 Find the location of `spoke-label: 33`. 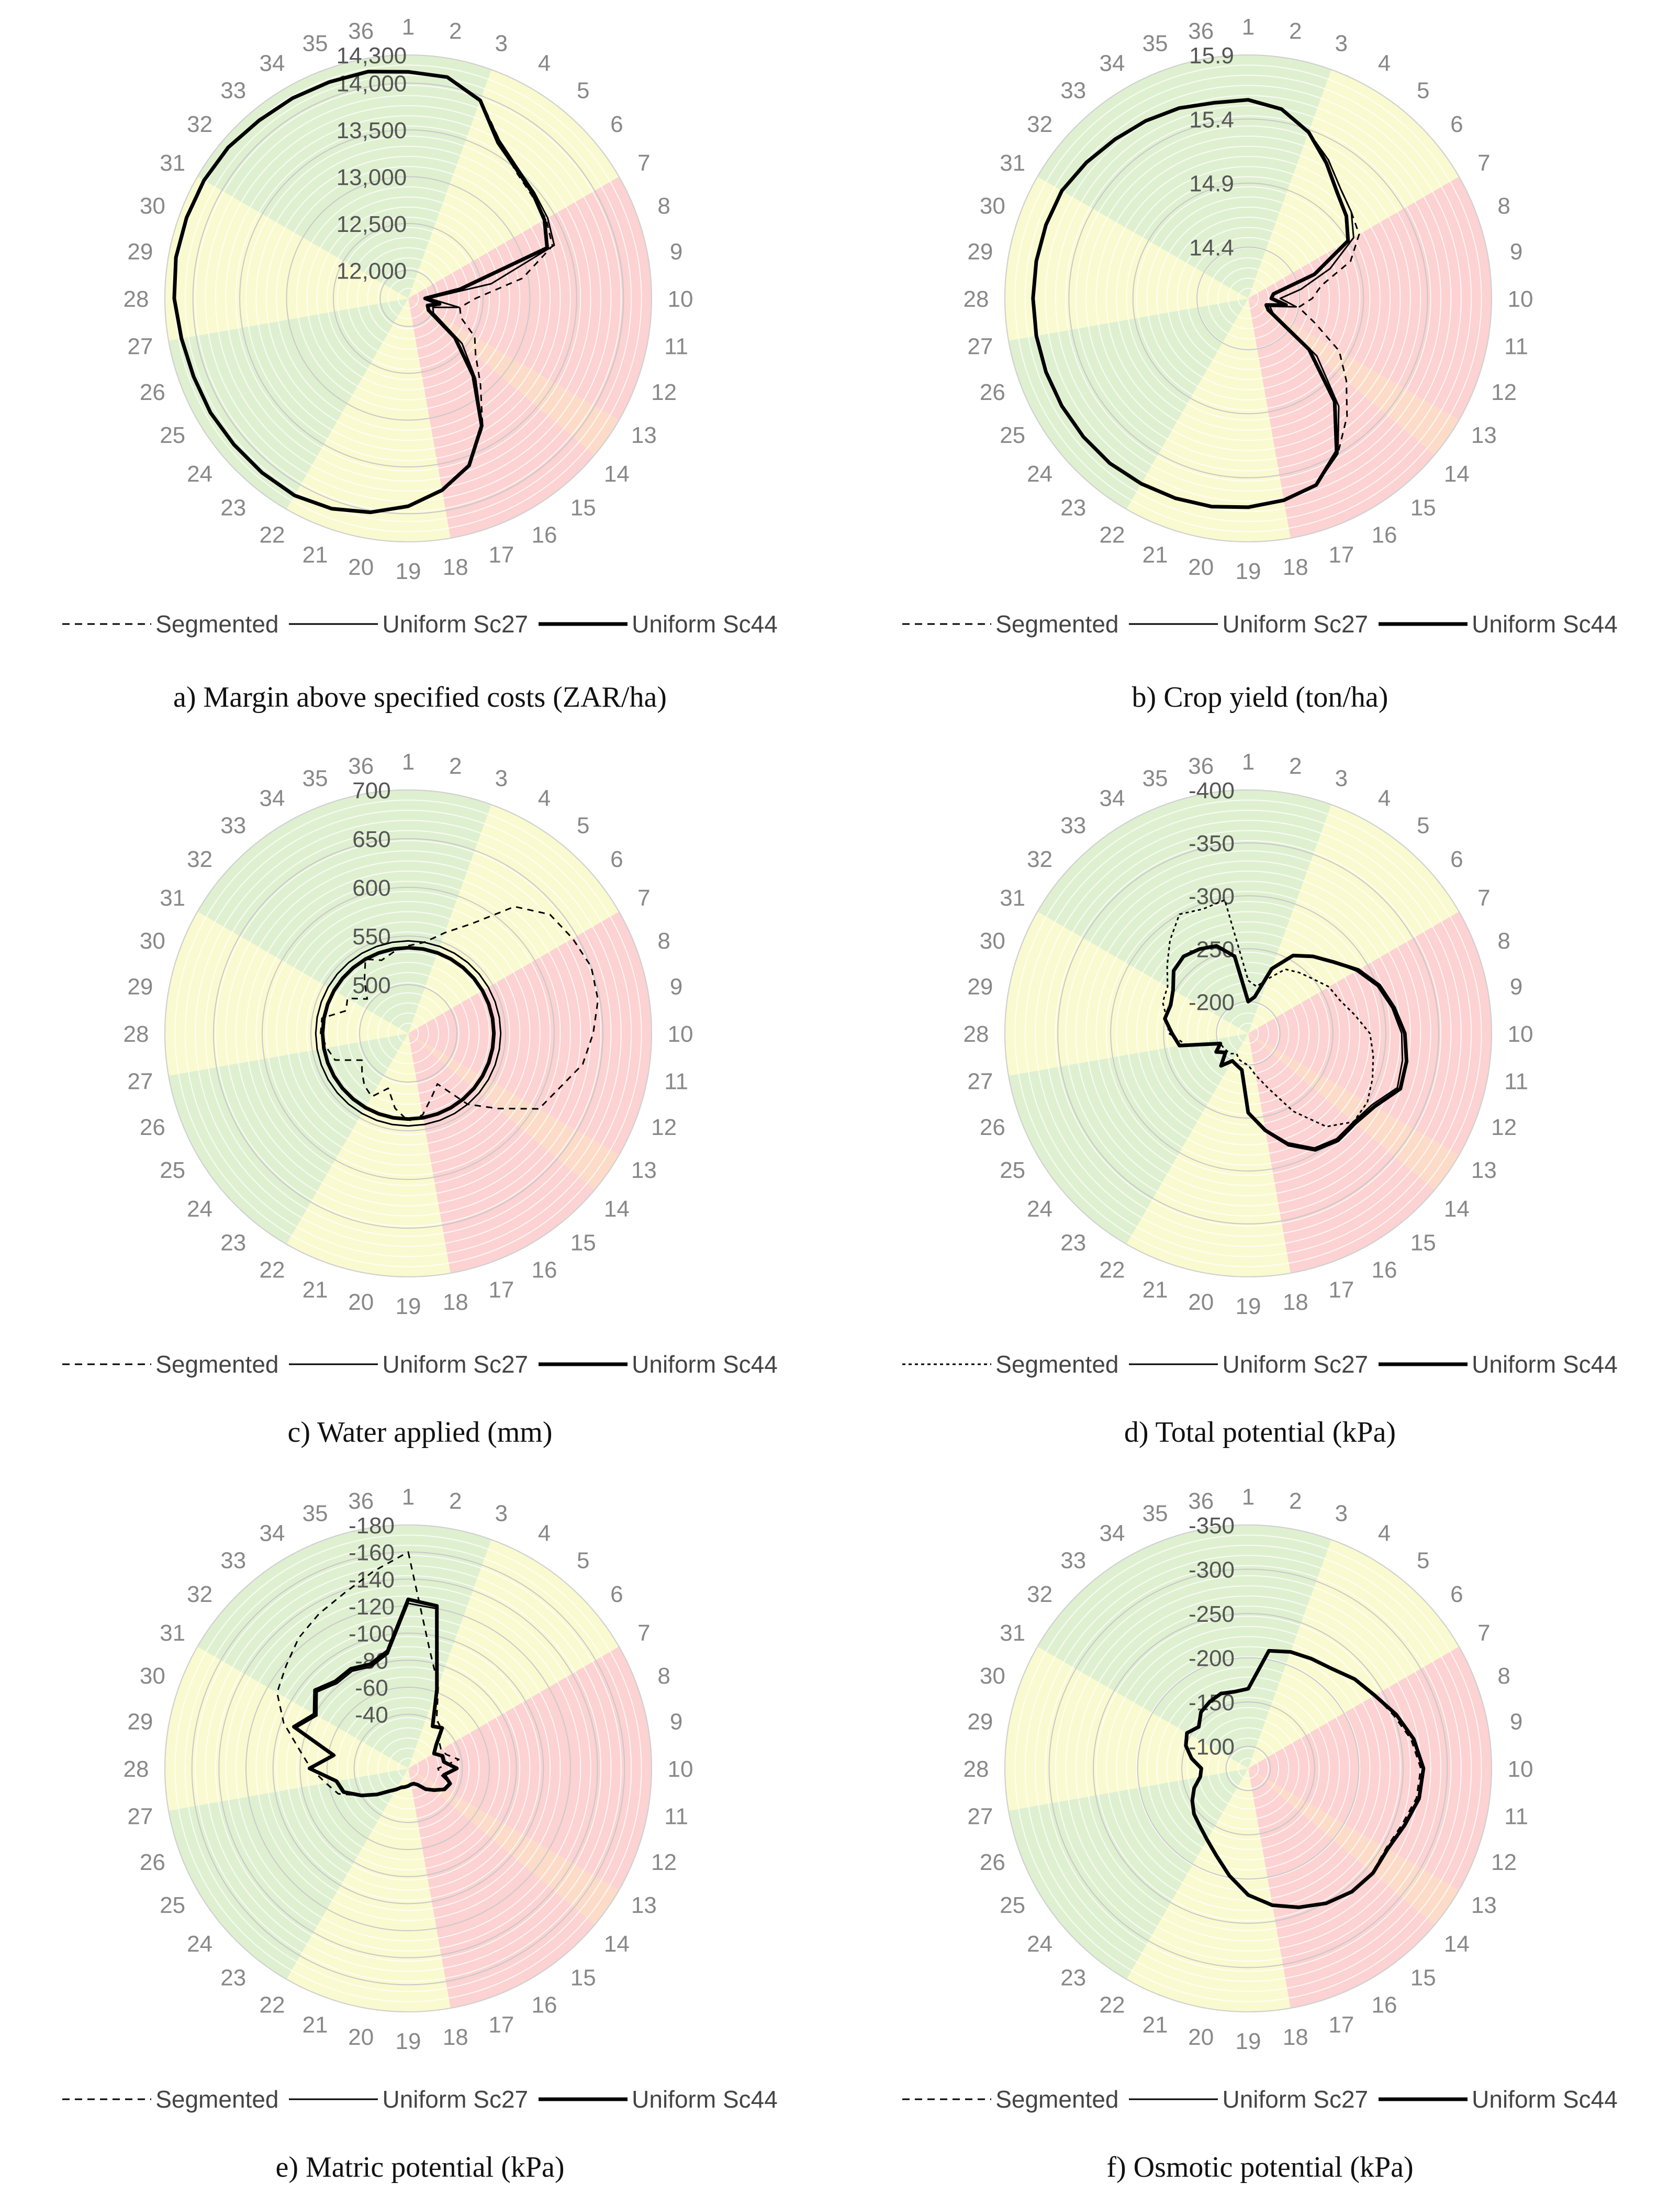

spoke-label: 33 is located at coordinates (1073, 1561).